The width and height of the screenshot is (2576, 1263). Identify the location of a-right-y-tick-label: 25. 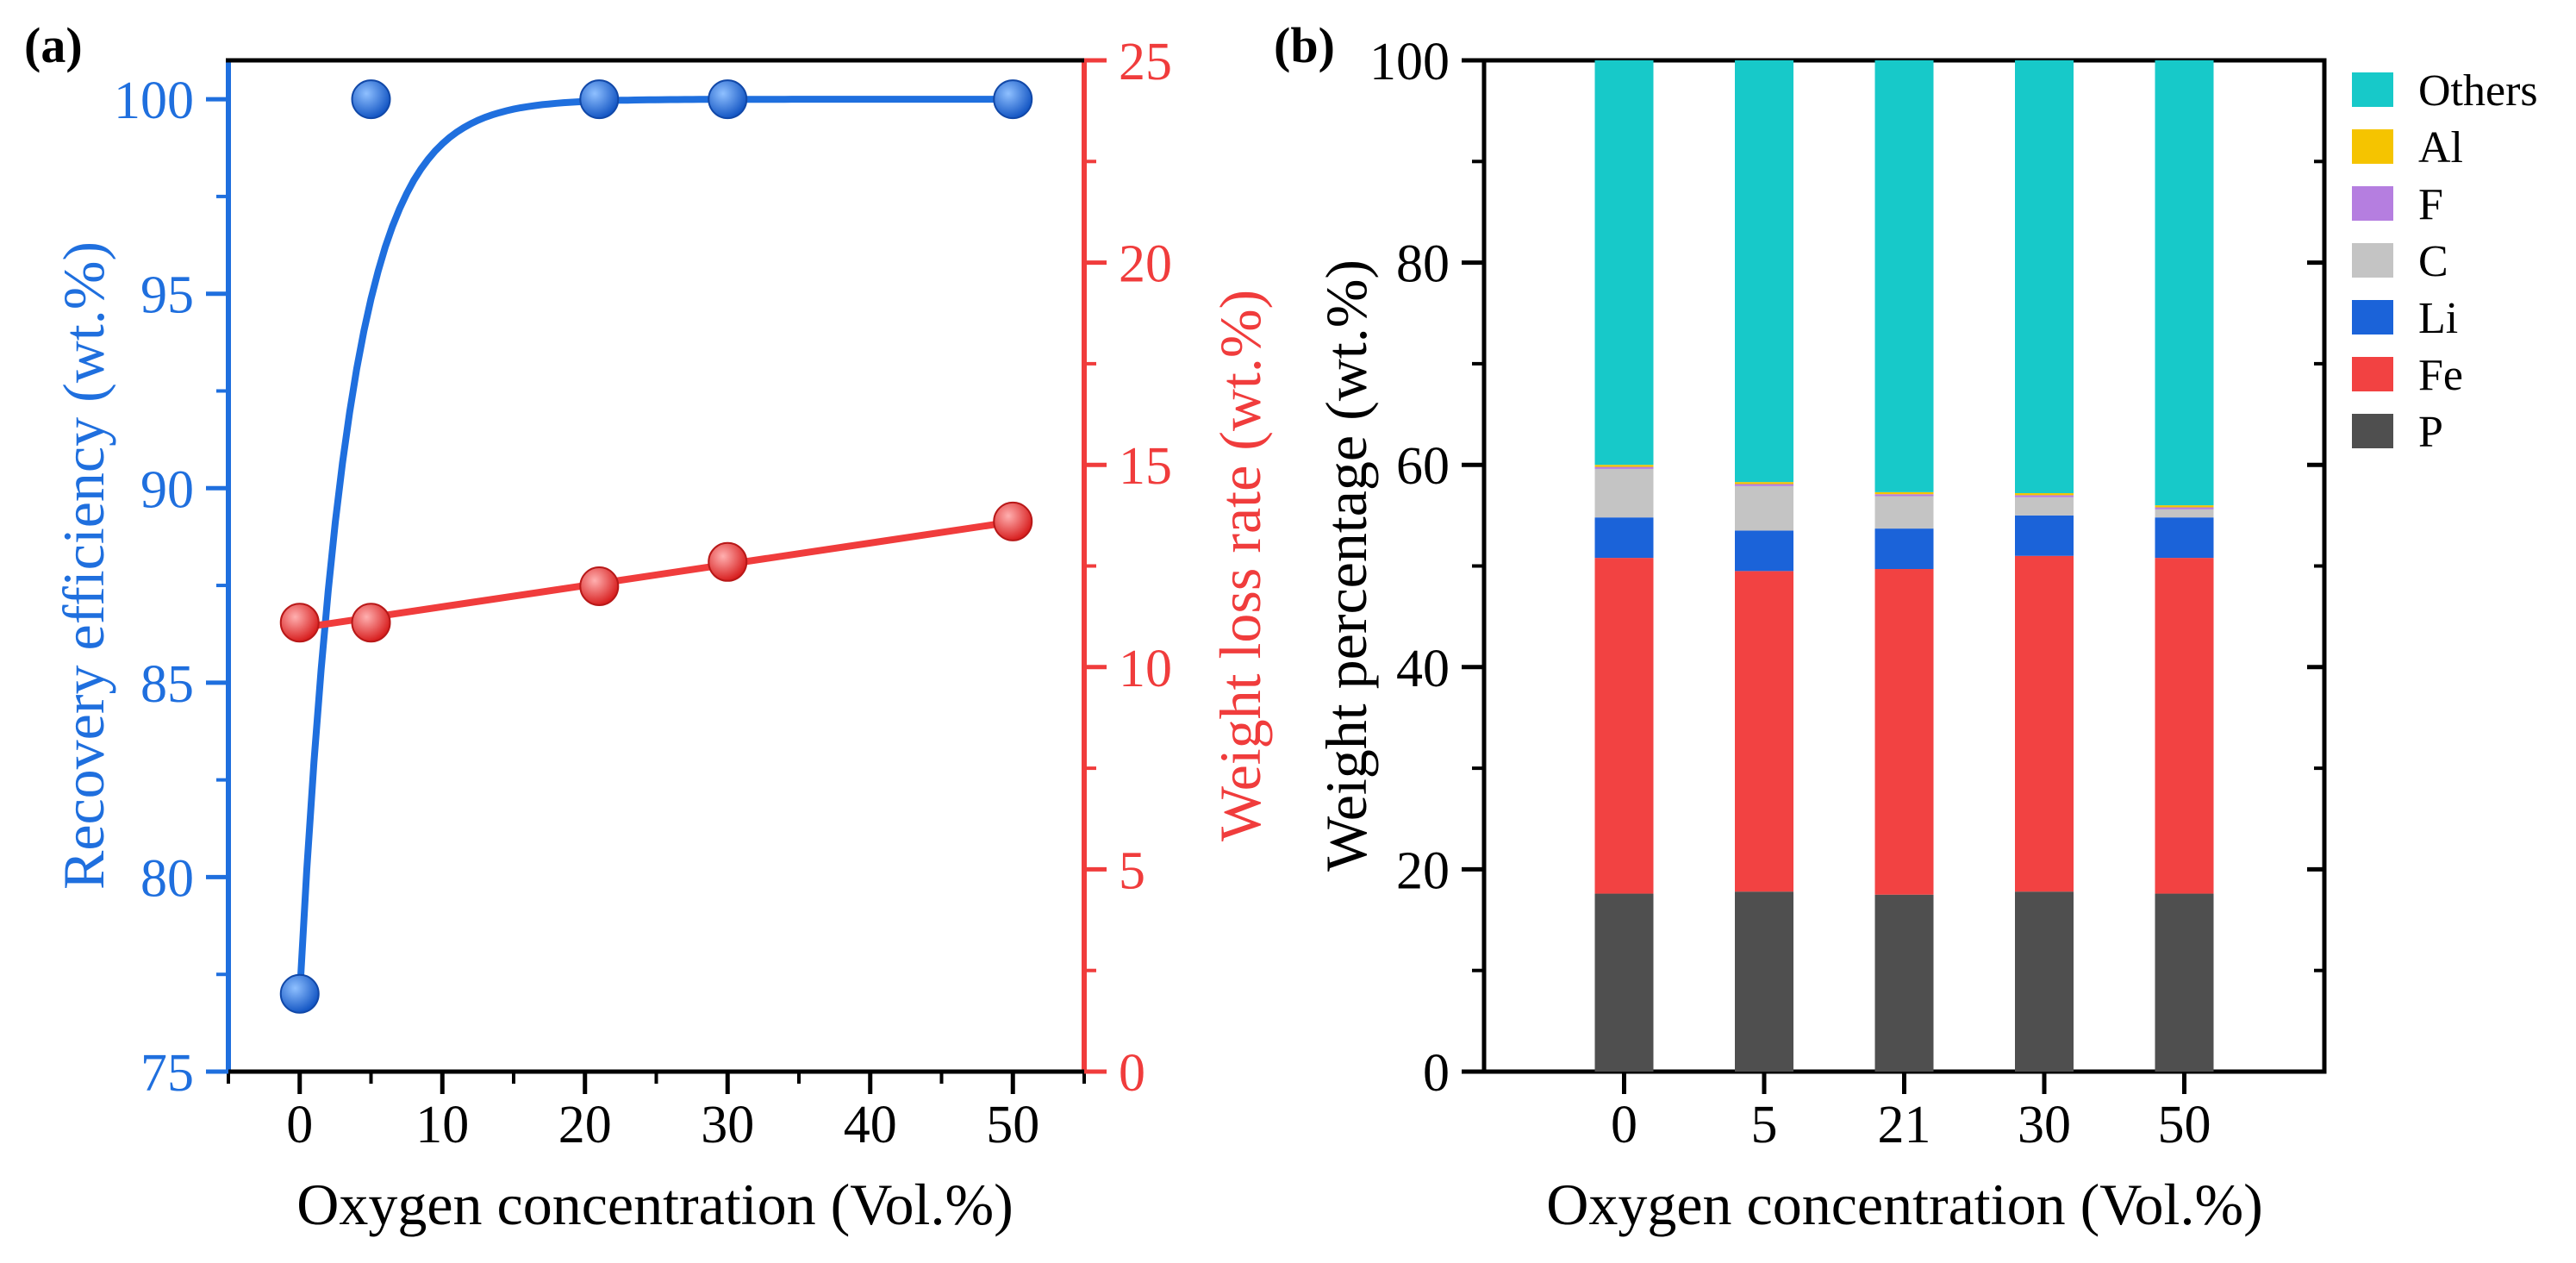
(1145, 62).